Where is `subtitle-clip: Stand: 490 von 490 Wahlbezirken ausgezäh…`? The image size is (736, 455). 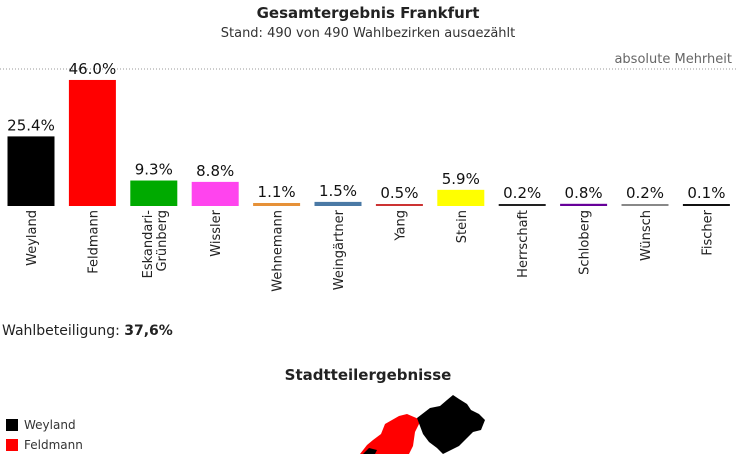 subtitle-clip: Stand: 490 von 490 Wahlbezirken ausgezäh… is located at coordinates (368, 31).